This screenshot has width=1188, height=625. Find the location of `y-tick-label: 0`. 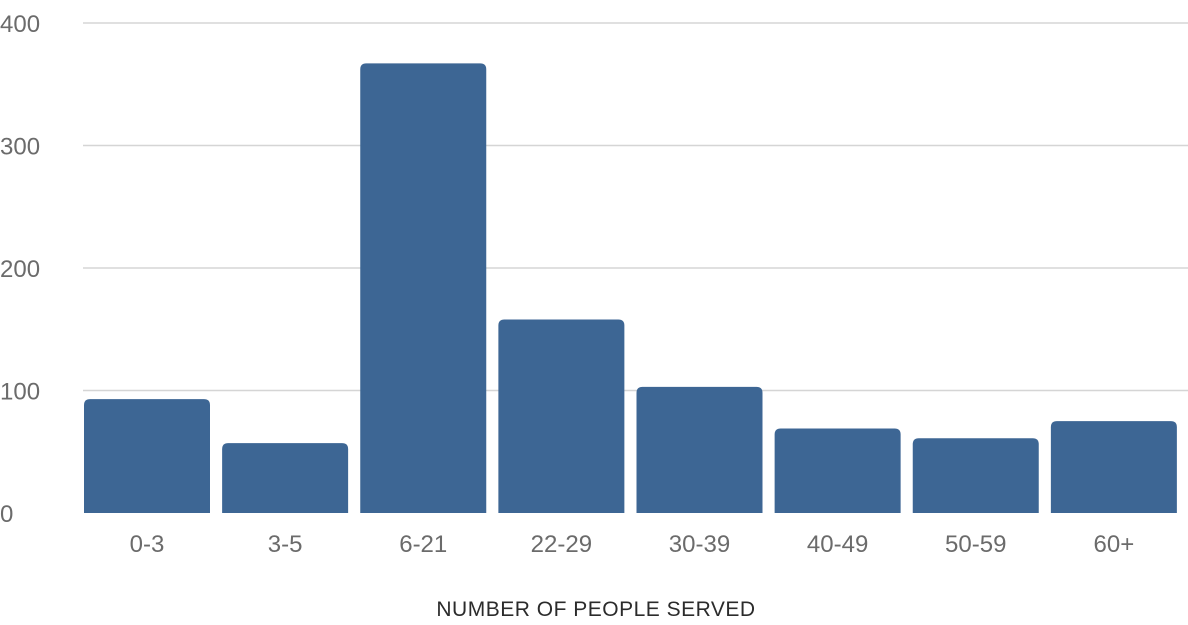

y-tick-label: 0 is located at coordinates (6, 514).